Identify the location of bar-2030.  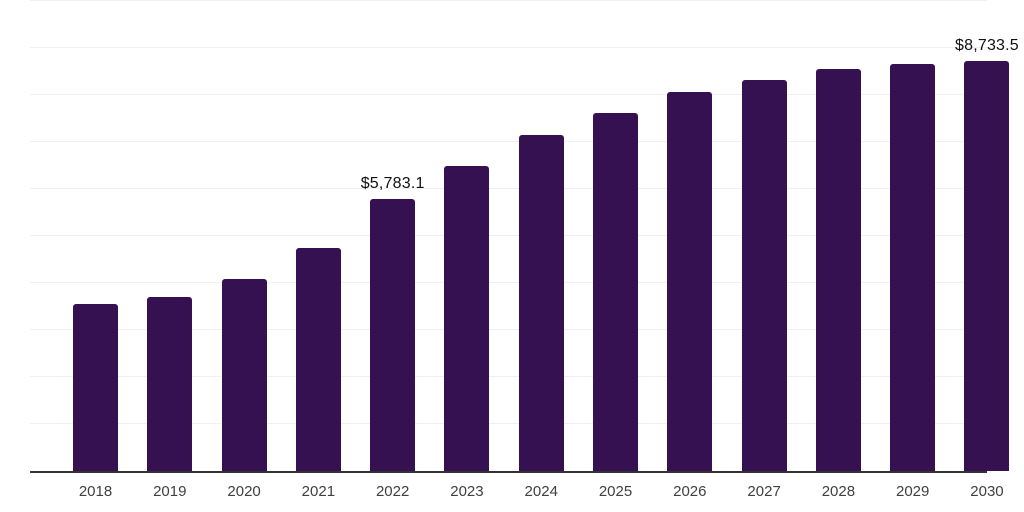
(987, 265).